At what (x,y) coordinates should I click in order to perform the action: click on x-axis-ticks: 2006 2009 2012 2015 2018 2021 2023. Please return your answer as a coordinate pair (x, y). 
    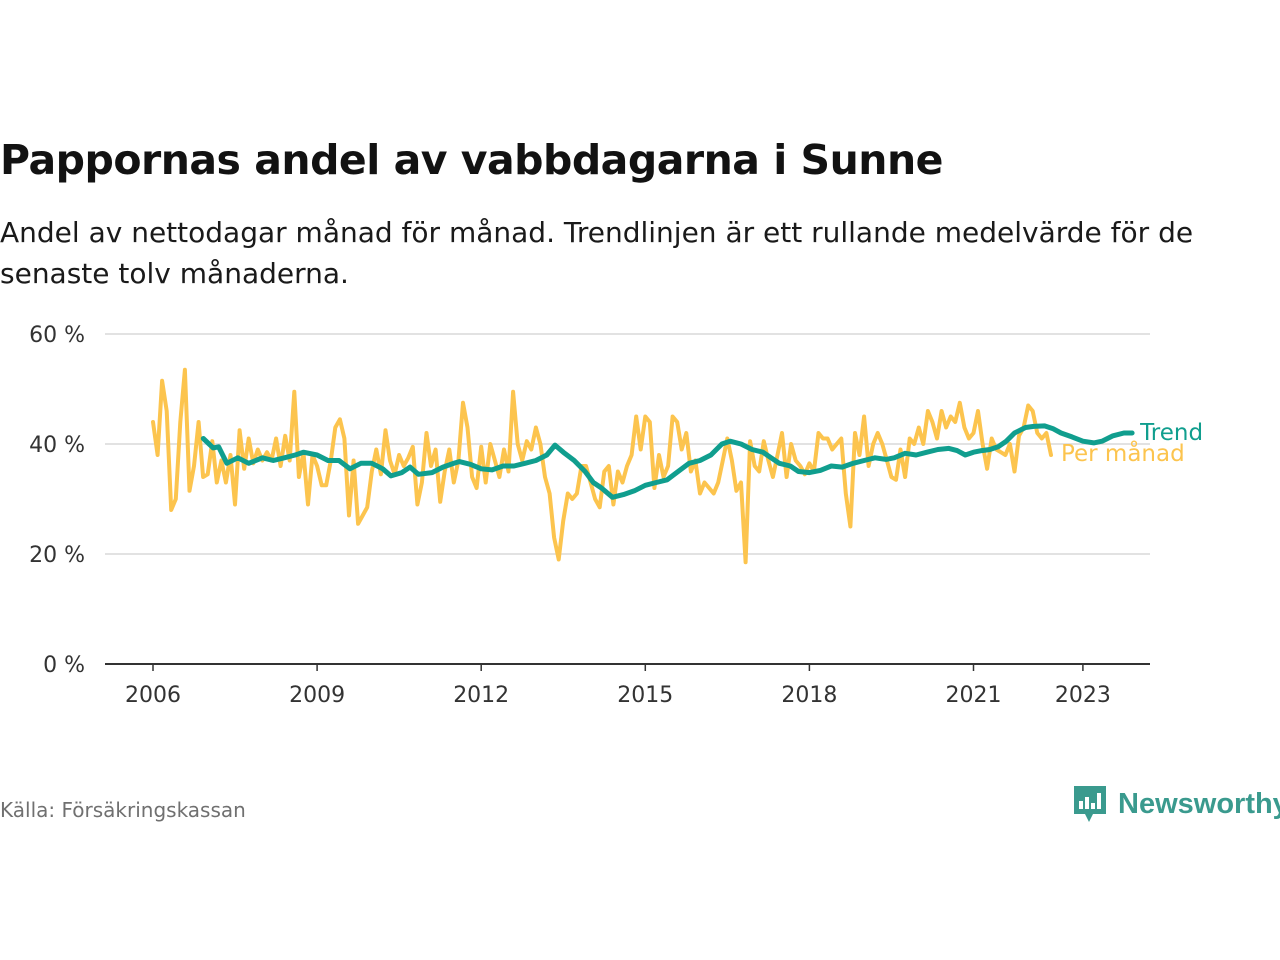
    Looking at the image, I should click on (618, 686).